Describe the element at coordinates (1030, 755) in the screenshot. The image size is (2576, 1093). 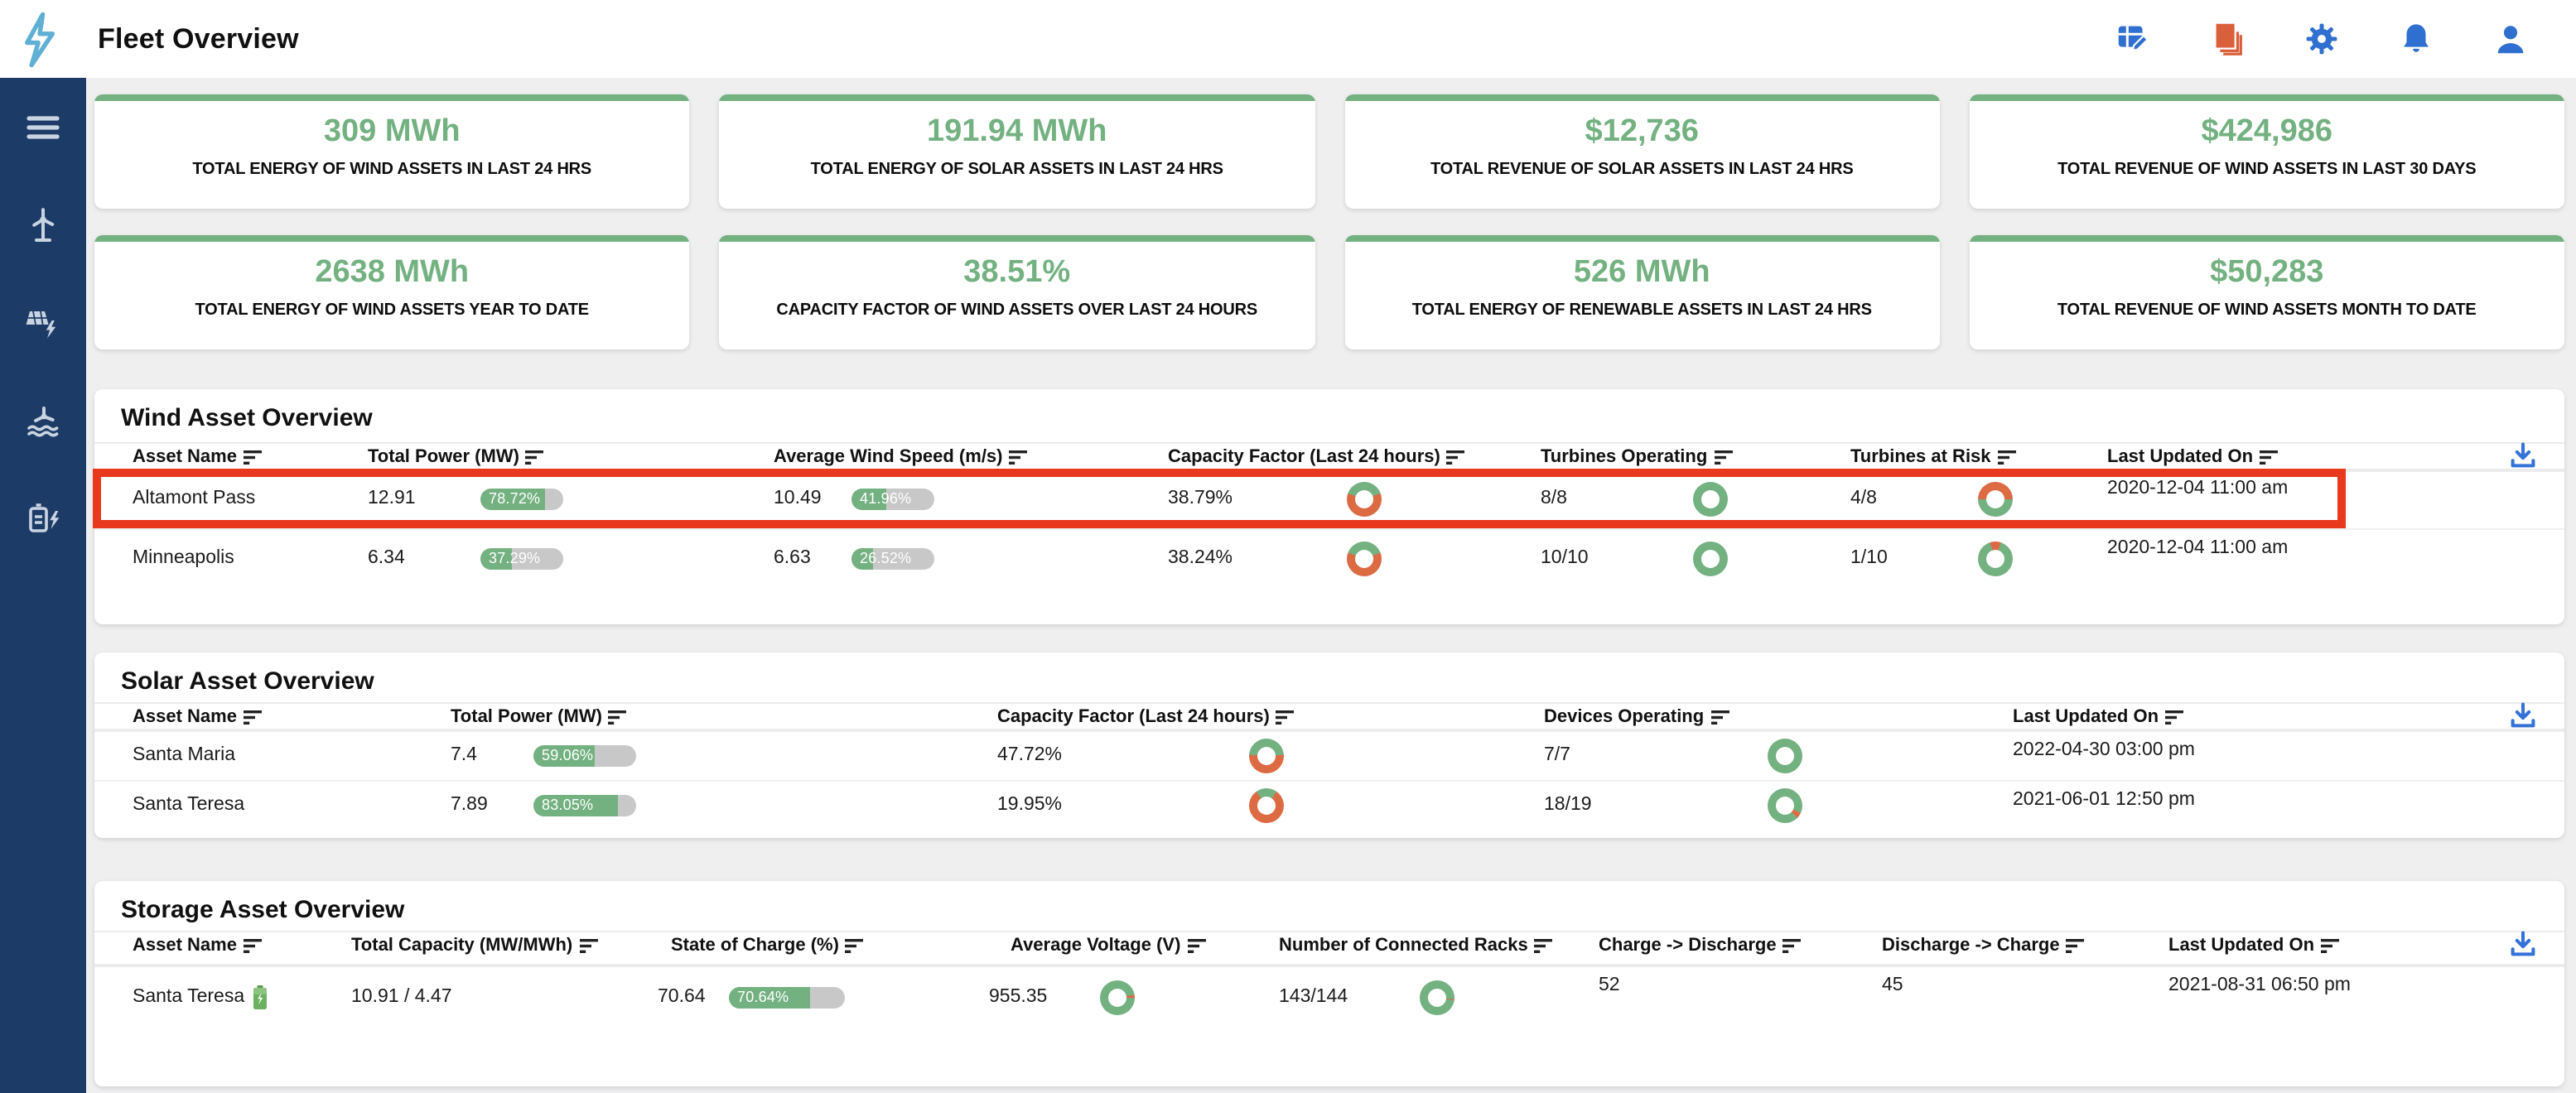
I see `capacity-factor-cell: 47.72%` at that location.